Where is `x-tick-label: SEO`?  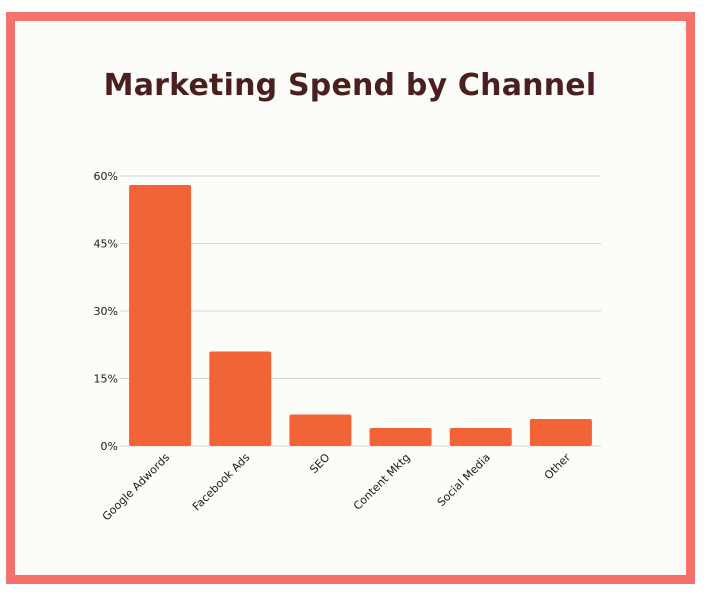 x-tick-label: SEO is located at coordinates (319, 463).